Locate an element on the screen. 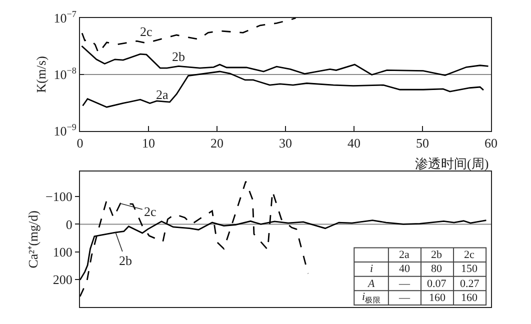 The image size is (531, 324). y-axis-title: K(m/s) is located at coordinates (41, 74).